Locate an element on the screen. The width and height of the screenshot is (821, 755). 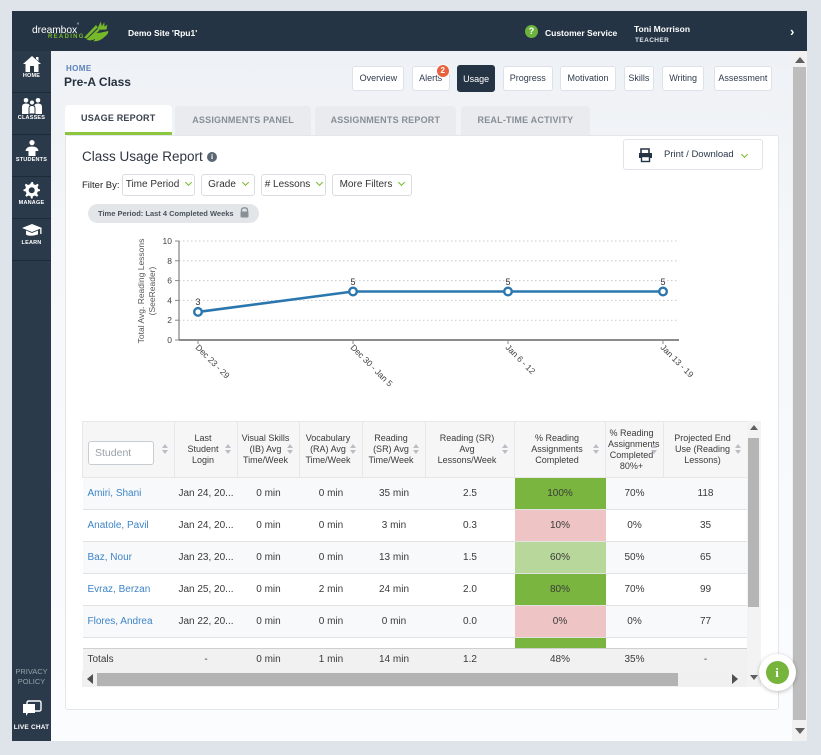
svg-text: Jan 13 - 19 is located at coordinates (677, 360).